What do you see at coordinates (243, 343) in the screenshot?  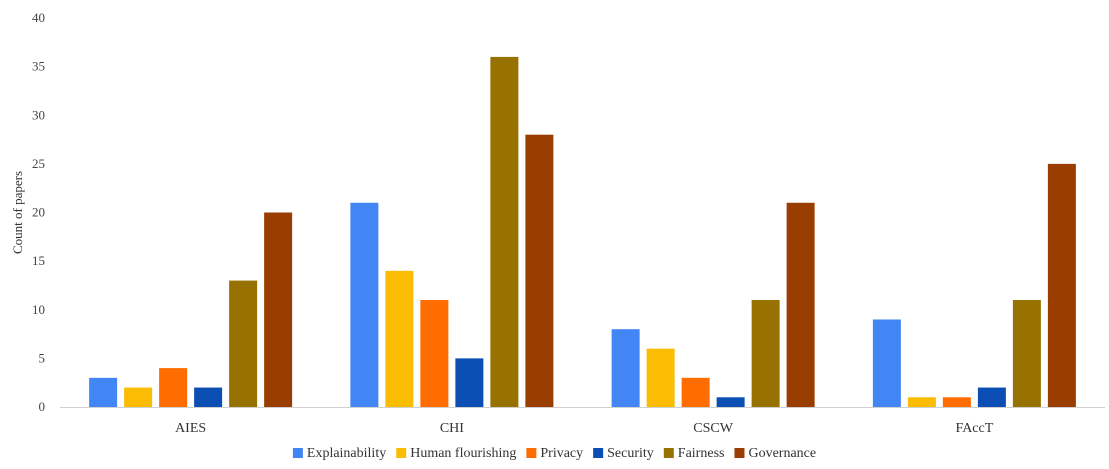 I see `bar-fairness-aies` at bounding box center [243, 343].